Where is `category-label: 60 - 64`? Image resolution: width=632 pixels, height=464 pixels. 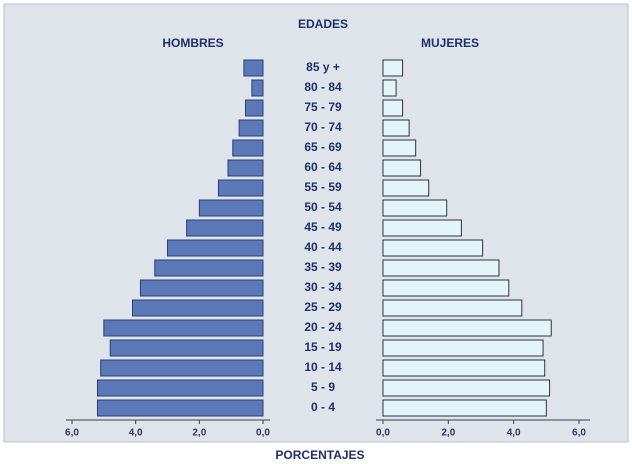
category-label: 60 - 64 is located at coordinates (323, 167).